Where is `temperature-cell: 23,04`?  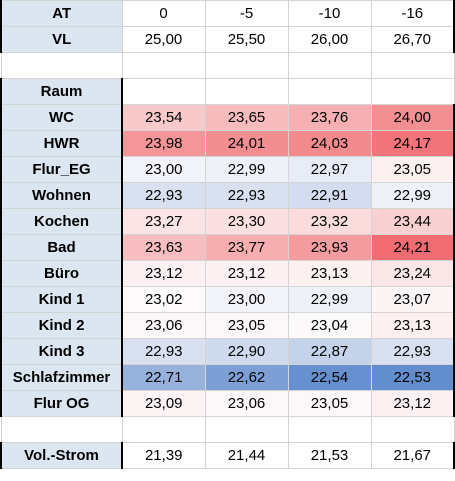 temperature-cell: 23,04 is located at coordinates (329, 325).